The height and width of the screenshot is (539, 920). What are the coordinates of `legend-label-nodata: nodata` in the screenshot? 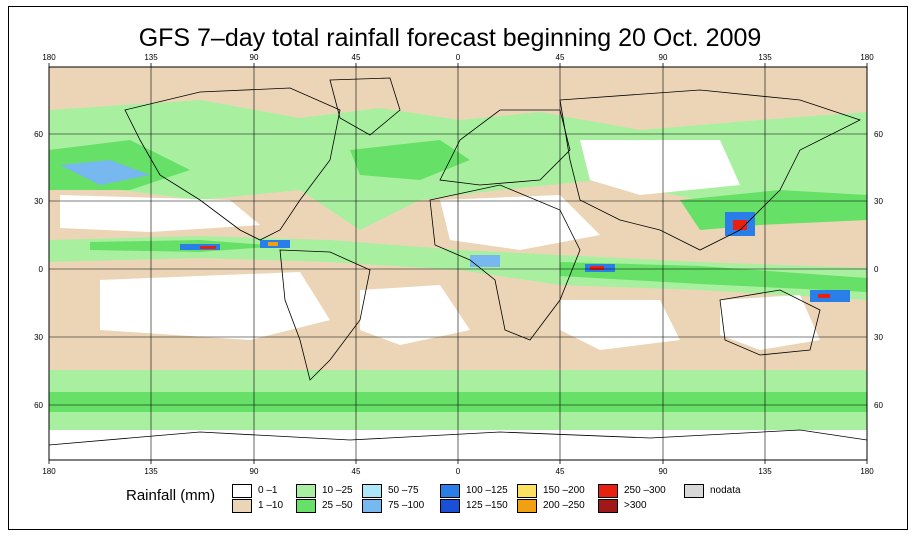 It's located at (725, 490).